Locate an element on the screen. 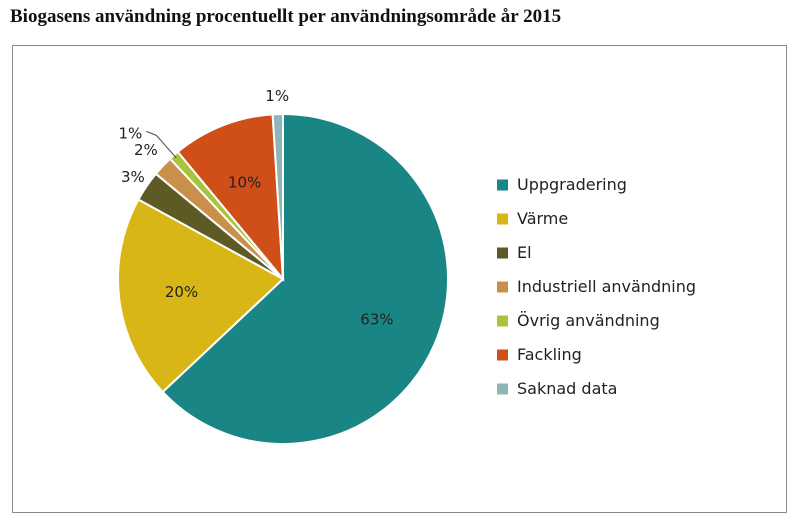  legend-label: Övrig användning is located at coordinates (588, 320).